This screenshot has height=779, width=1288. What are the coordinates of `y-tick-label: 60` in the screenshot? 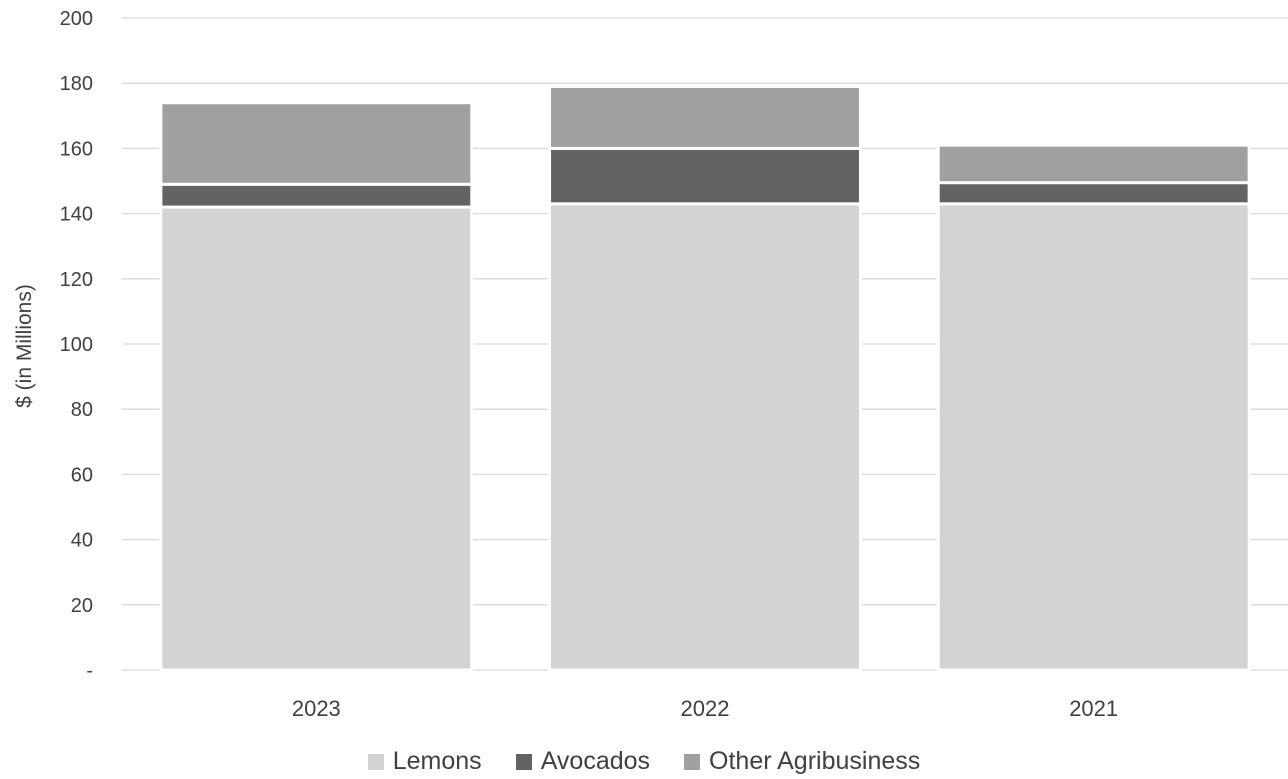 It's located at (82, 475).